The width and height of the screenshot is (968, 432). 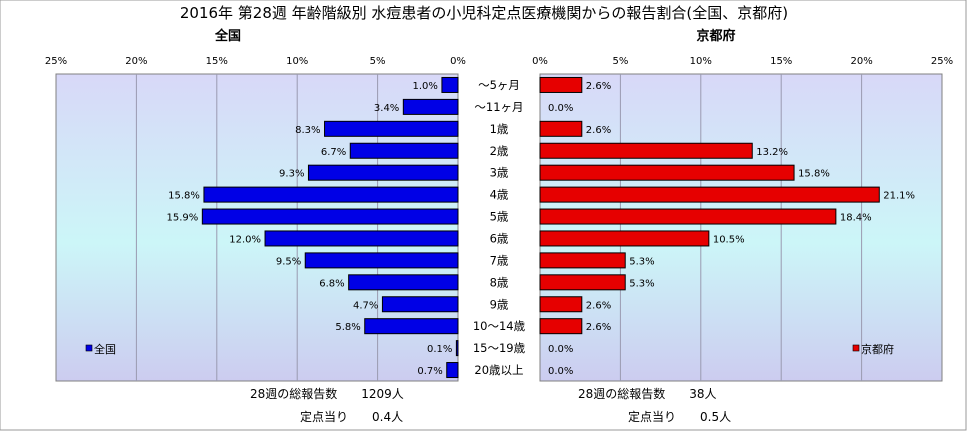 I want to click on national-tick-label: 10%, so click(x=297, y=61).